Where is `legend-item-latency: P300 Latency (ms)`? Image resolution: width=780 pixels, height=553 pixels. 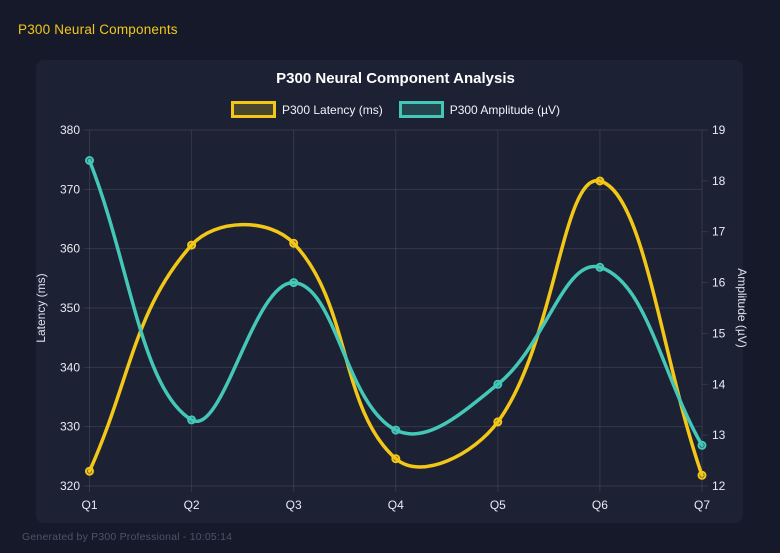 legend-item-latency: P300 Latency (ms) is located at coordinates (306, 109).